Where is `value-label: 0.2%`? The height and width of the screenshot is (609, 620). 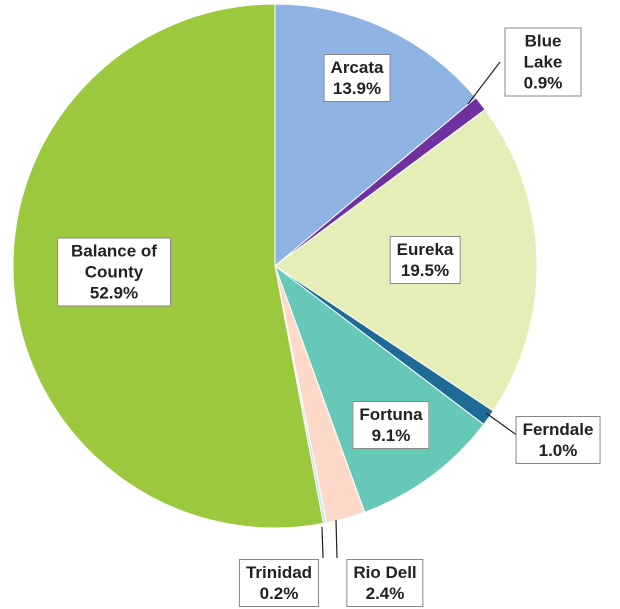 value-label: 0.2% is located at coordinates (279, 593).